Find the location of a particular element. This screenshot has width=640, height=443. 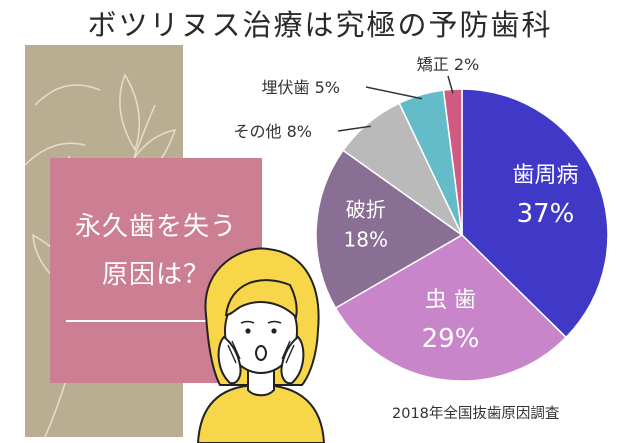

slice-label-3: 破折 is located at coordinates (366, 209).